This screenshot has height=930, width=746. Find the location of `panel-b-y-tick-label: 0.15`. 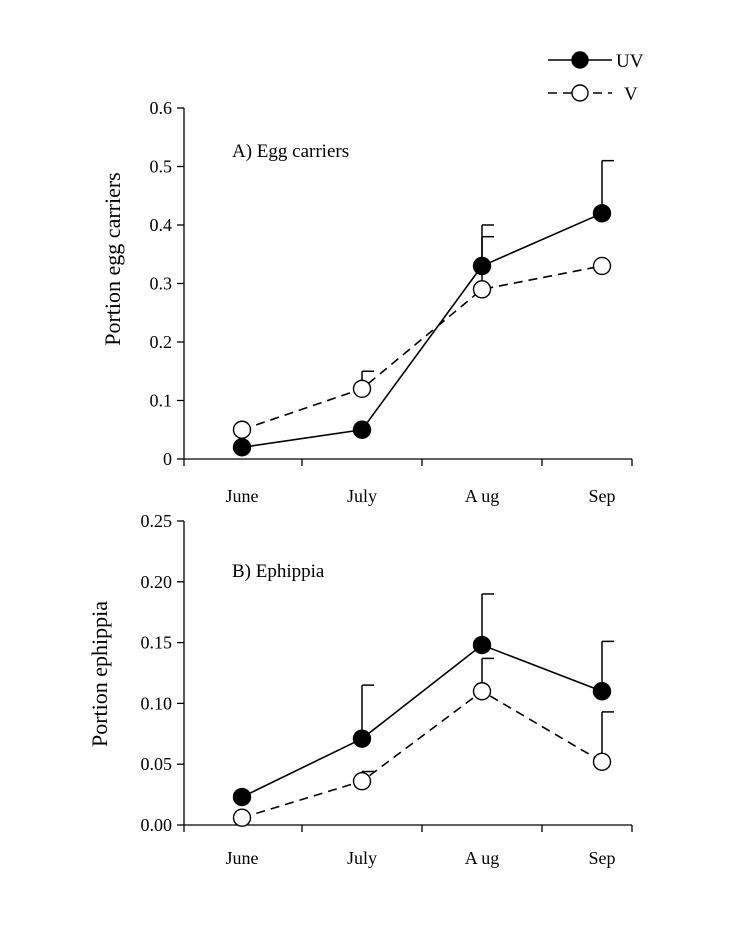

panel-b-y-tick-label: 0.15 is located at coordinates (157, 643).